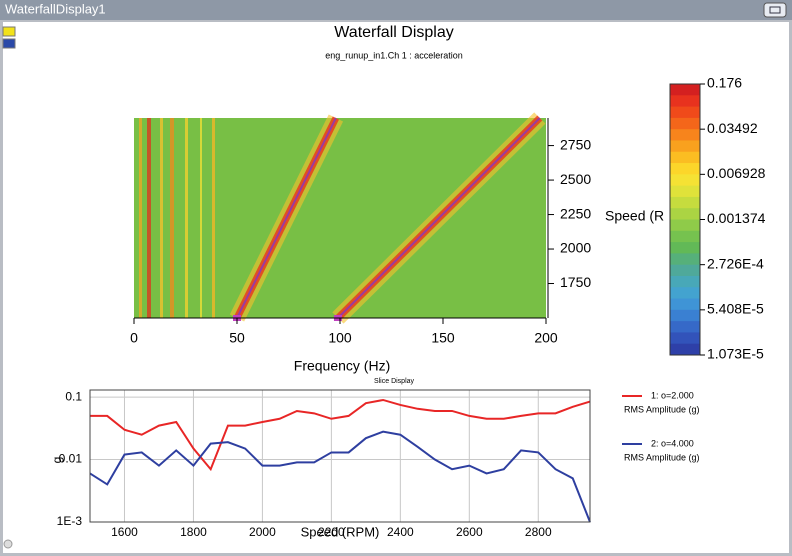 Image resolution: width=792 pixels, height=556 pixels. I want to click on colorbar-label: 0.006928, so click(736, 173).